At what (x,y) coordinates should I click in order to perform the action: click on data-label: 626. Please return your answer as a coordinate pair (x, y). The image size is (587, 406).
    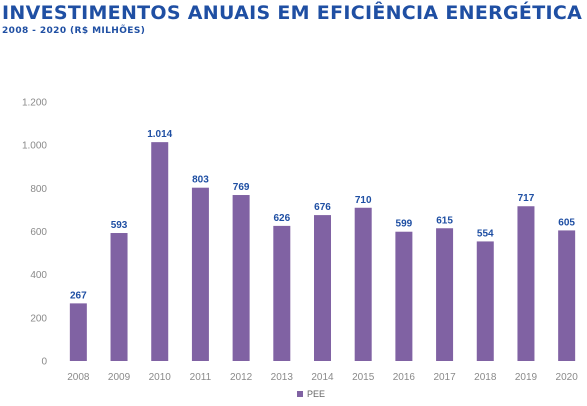
    Looking at the image, I should click on (281, 218).